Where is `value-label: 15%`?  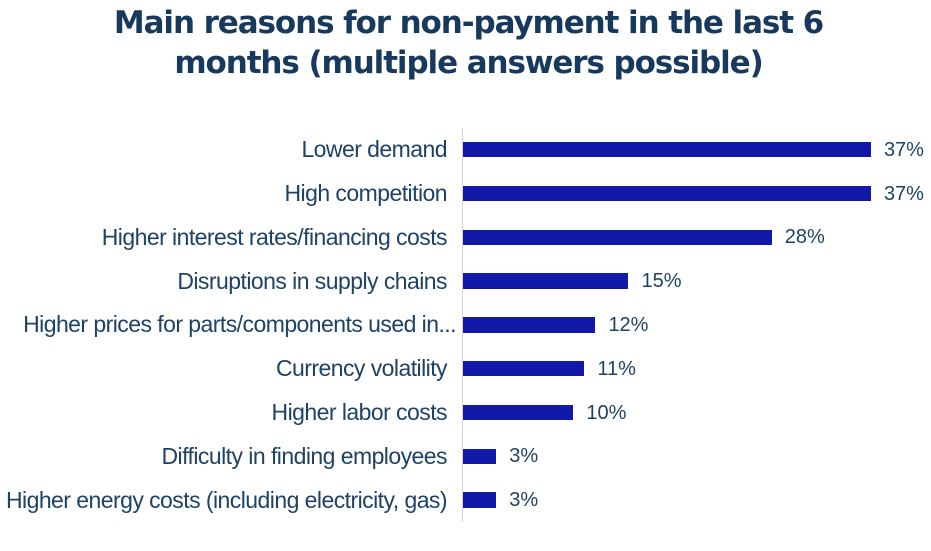 value-label: 15% is located at coordinates (661, 281).